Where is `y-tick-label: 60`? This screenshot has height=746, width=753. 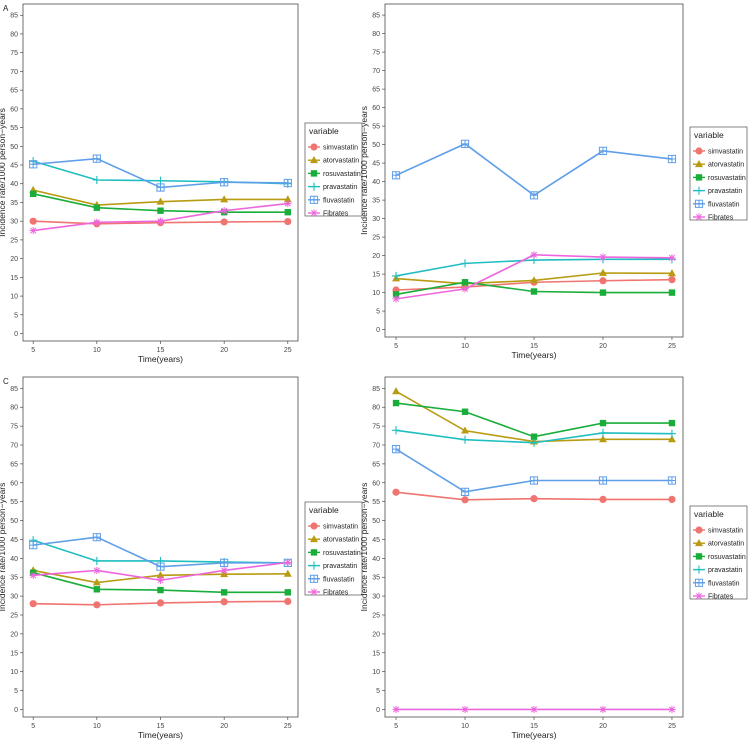
y-tick-label: 60 is located at coordinates (14, 483).